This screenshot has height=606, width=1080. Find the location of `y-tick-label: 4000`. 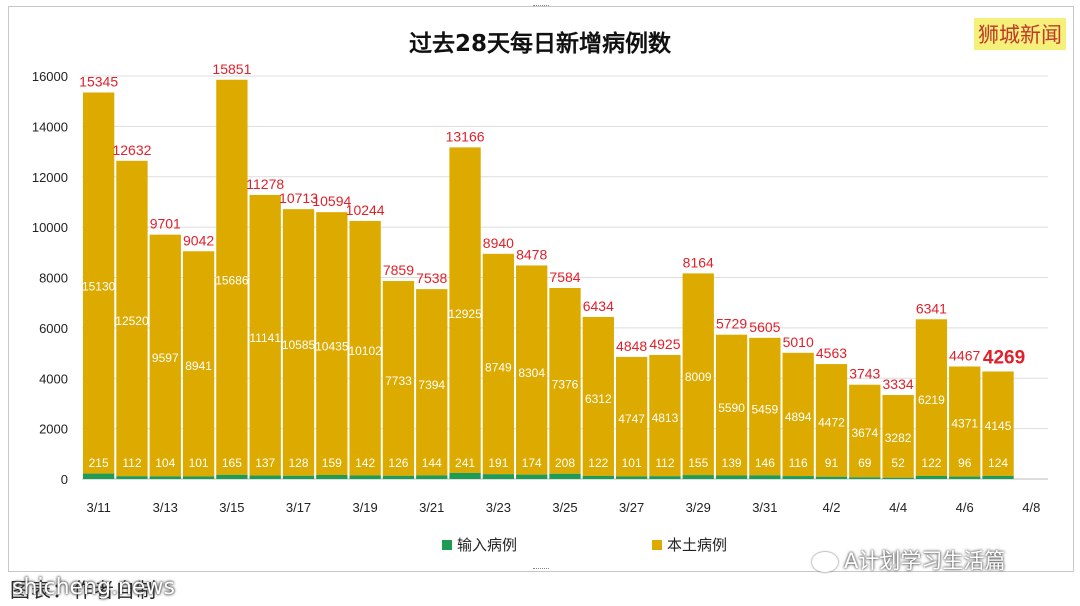

y-tick-label: 4000 is located at coordinates (53, 378).